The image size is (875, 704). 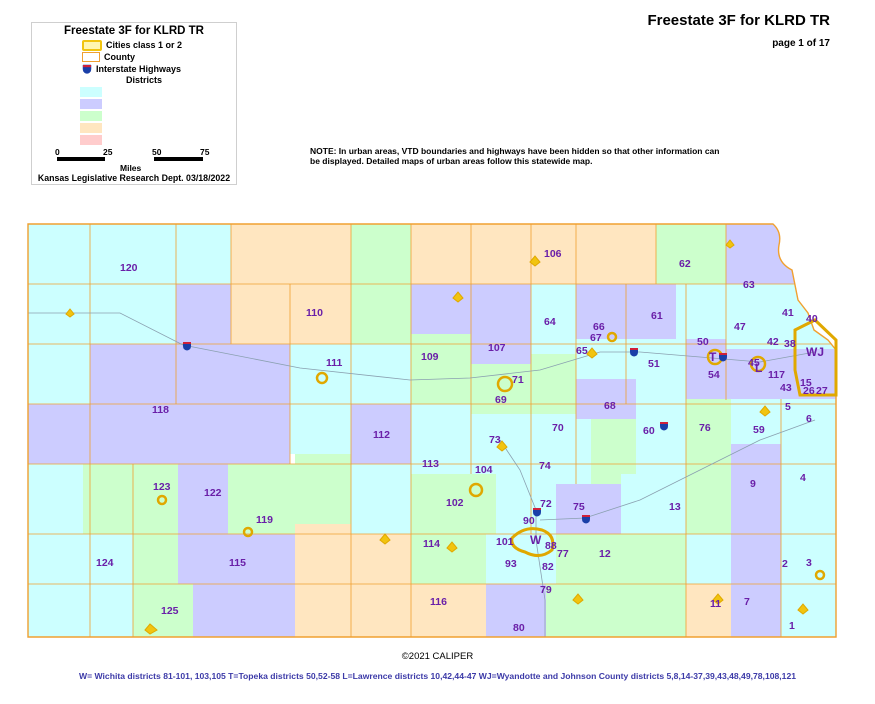 I want to click on scale-tick-75: 75, so click(x=205, y=152).